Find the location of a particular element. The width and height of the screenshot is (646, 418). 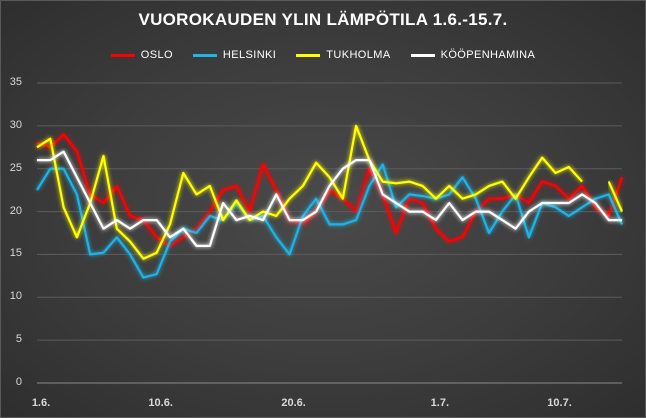

legend-item-tukholma: TUKHOLMA is located at coordinates (343, 55).